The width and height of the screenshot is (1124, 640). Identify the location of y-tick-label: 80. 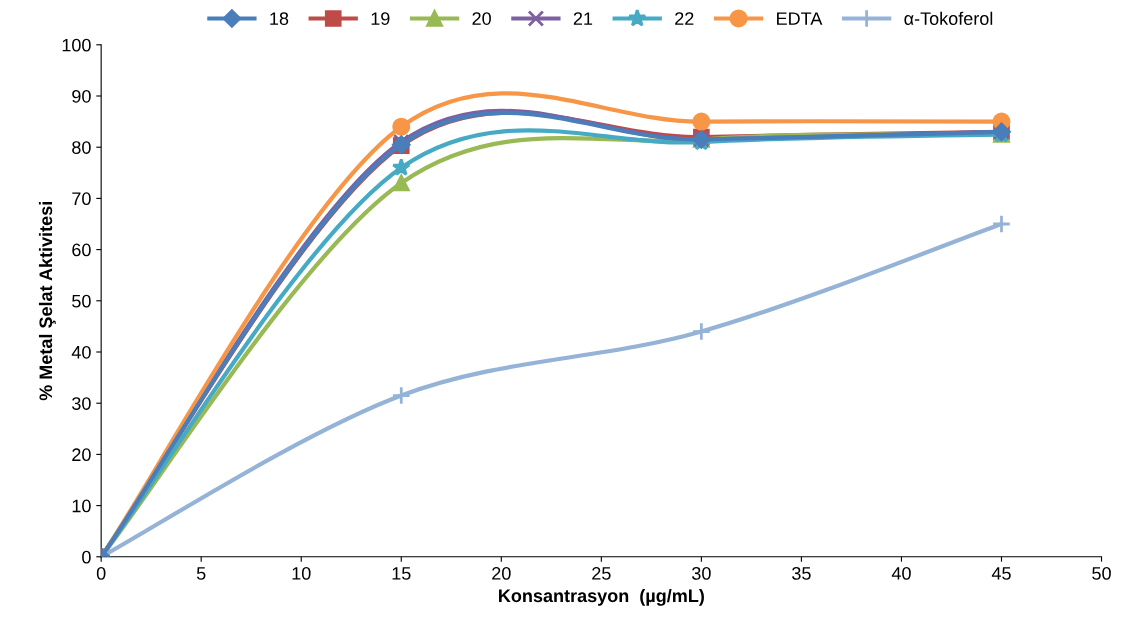
(81, 147).